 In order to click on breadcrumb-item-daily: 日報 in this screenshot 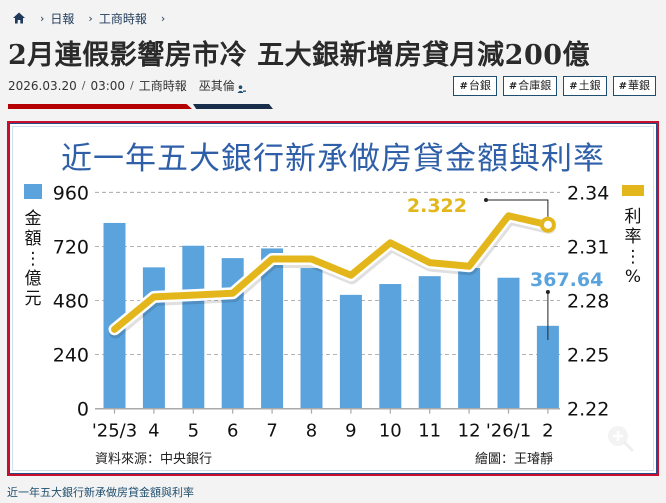, I will do `click(62, 18)`.